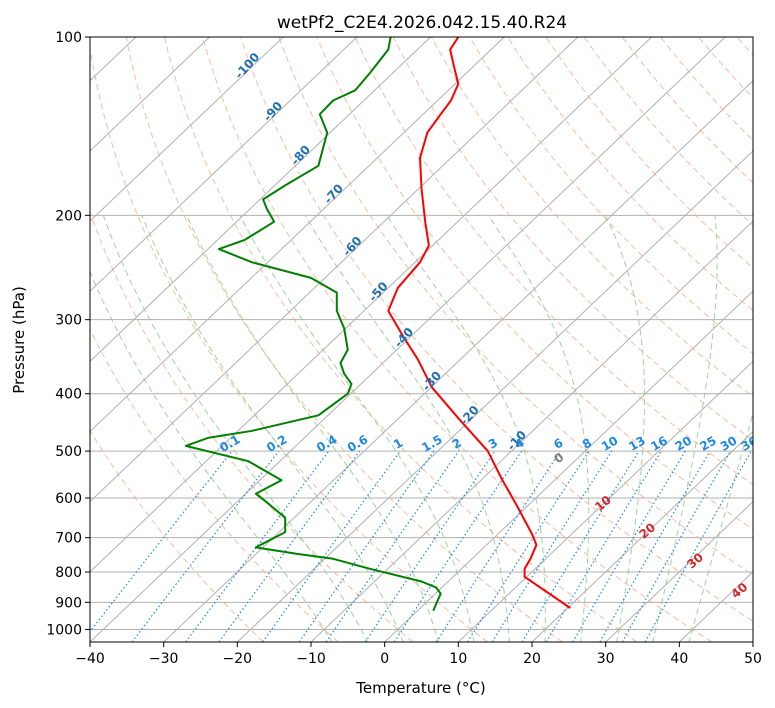 The image size is (775, 708). I want to click on x-tick-label: −20, so click(238, 659).